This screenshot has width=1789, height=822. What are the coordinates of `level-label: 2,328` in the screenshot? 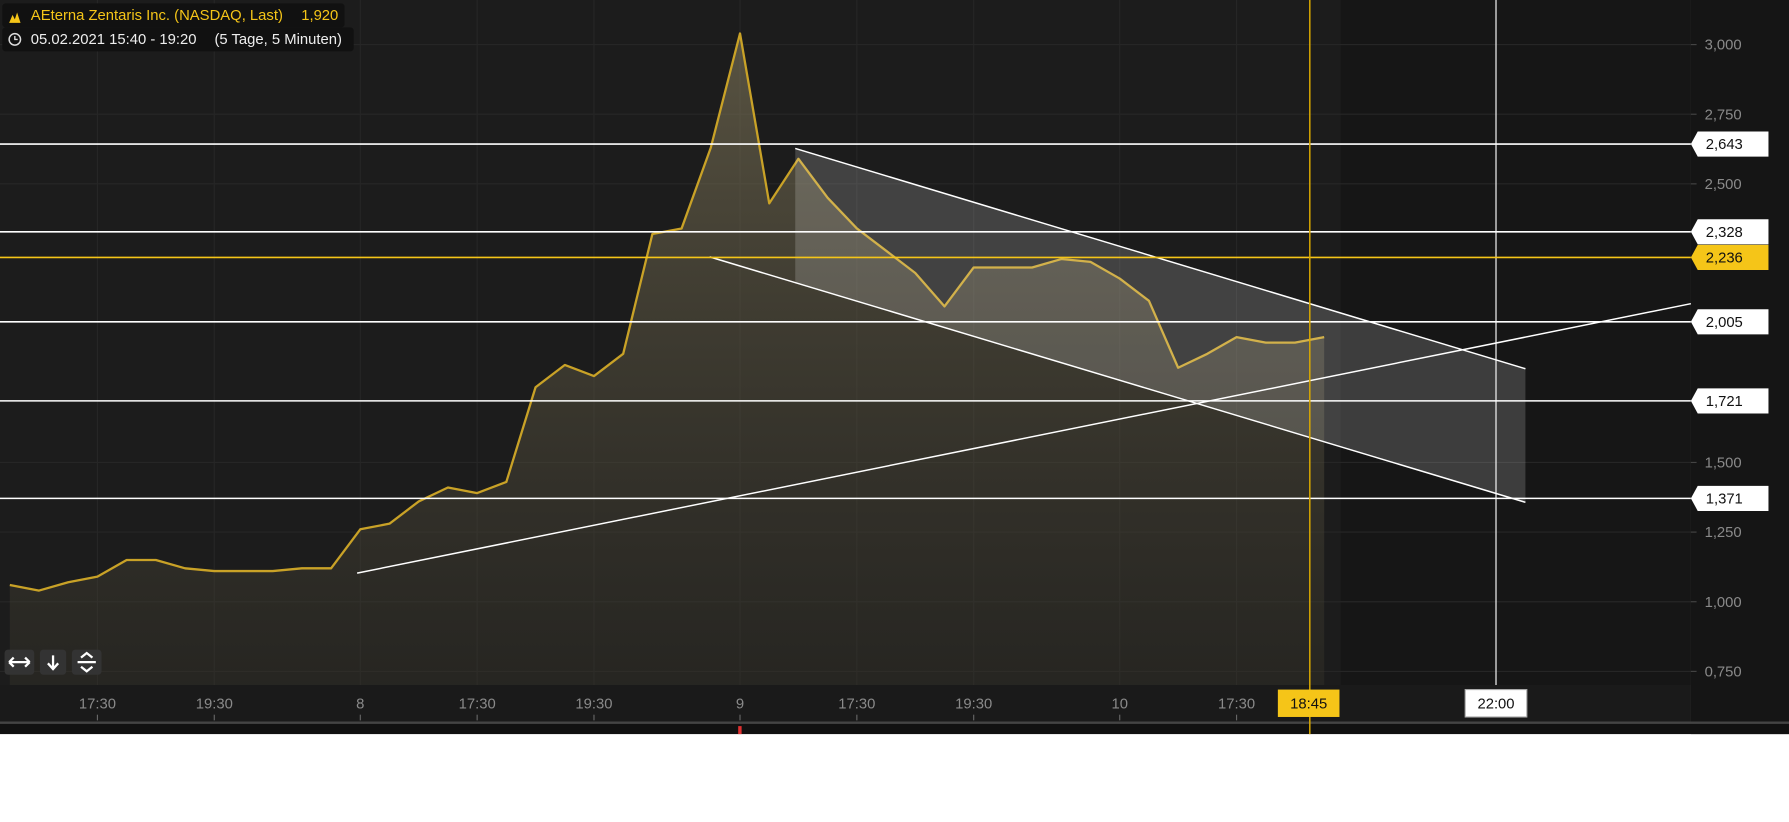 It's located at (1724, 233).